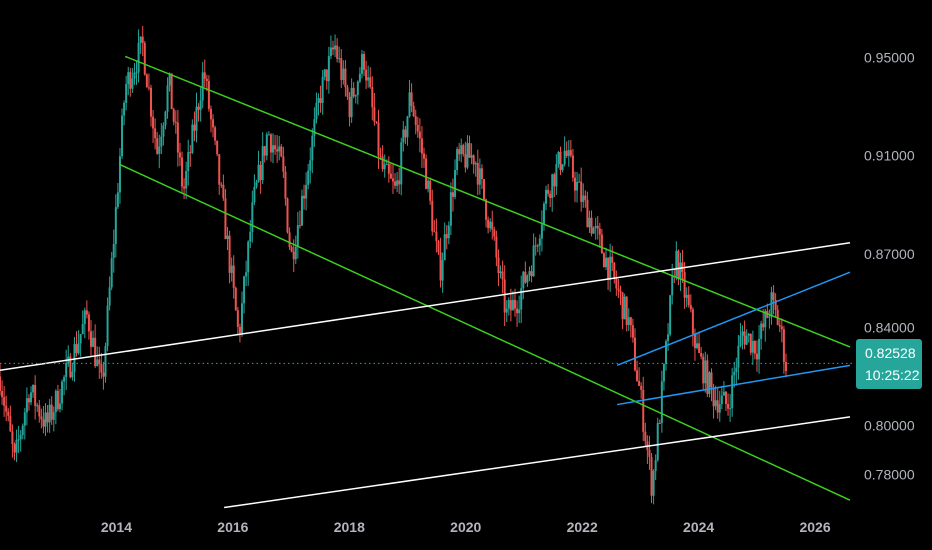  I want to click on y-tick-label: 0.91000, so click(889, 156).